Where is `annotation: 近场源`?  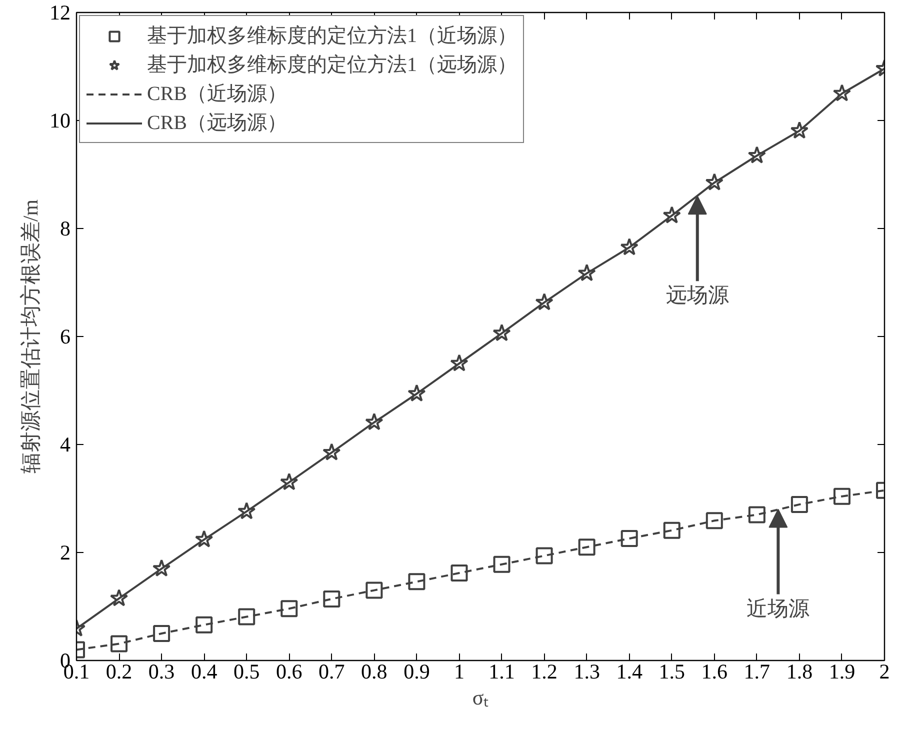
annotation: 近场源 is located at coordinates (778, 608).